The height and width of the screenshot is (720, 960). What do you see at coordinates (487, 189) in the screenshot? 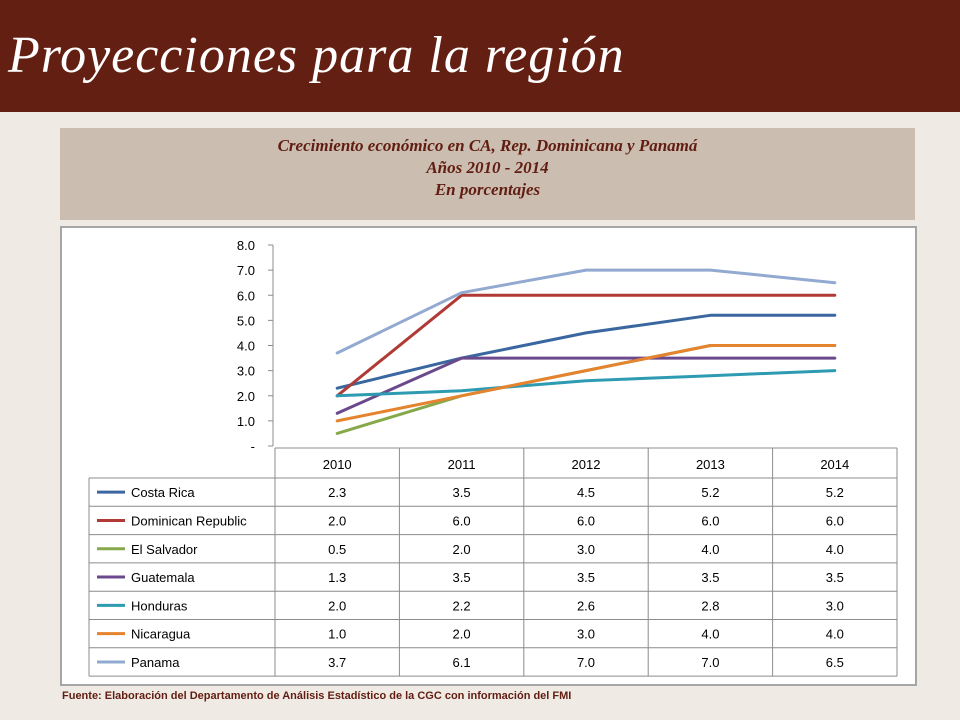
I see `caption-line-3: En porcentajes` at bounding box center [487, 189].